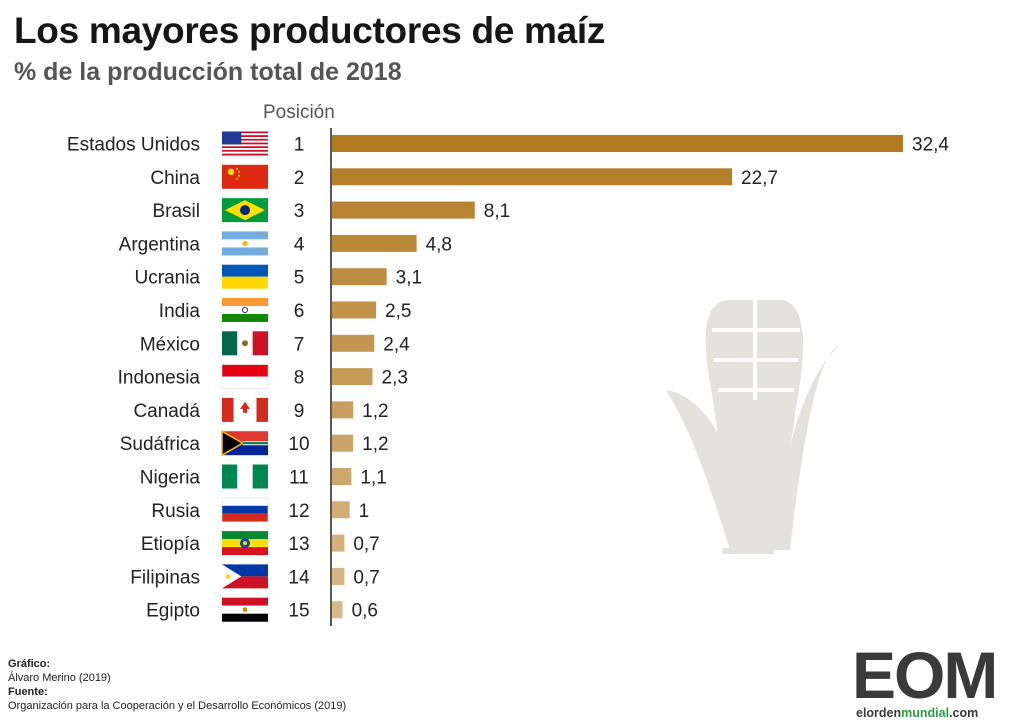 The width and height of the screenshot is (1024, 723). Describe the element at coordinates (171, 544) in the screenshot. I see `category-label: Etiopía` at that location.